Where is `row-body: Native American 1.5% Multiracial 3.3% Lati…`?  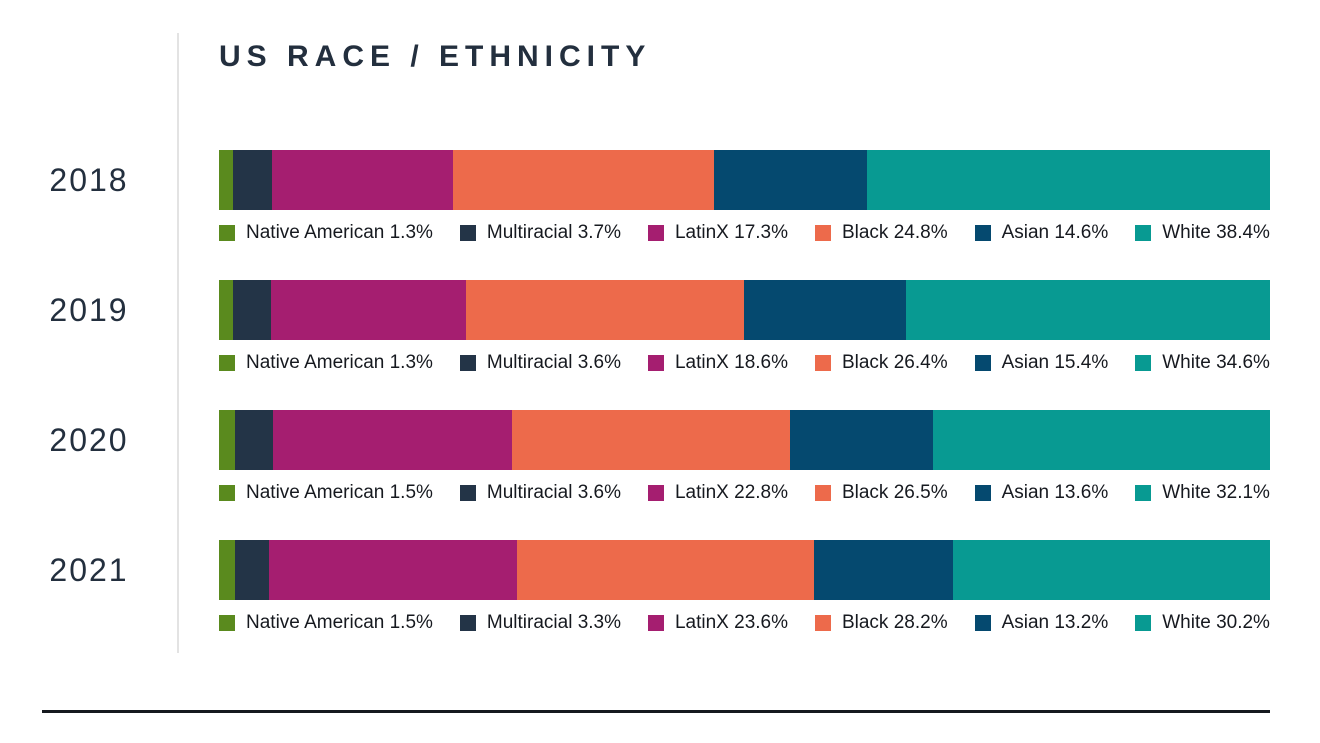 row-body: Native American 1.5% Multiracial 3.3% Lati… is located at coordinates (744, 587).